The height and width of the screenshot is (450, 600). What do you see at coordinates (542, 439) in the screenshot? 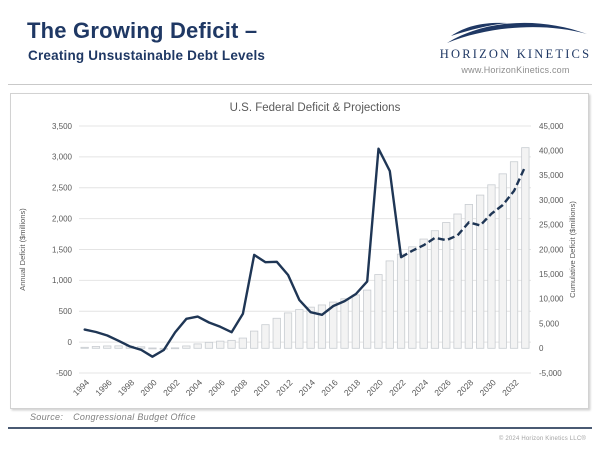
I see `copyright-note: © 2024 Horizon Kinetics LLC®` at bounding box center [542, 439].